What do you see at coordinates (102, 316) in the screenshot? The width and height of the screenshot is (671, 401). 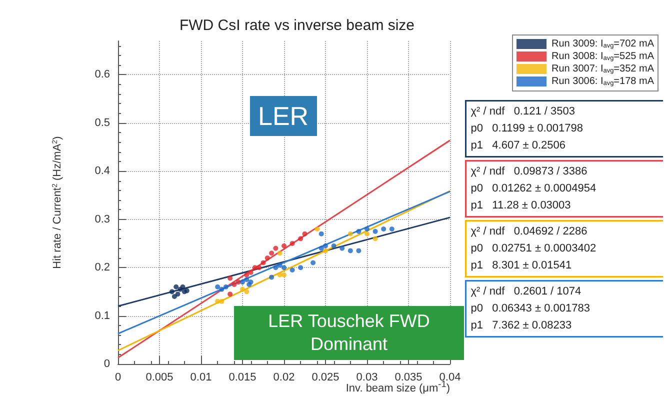 I see `y-tick-label: 0.1` at bounding box center [102, 316].